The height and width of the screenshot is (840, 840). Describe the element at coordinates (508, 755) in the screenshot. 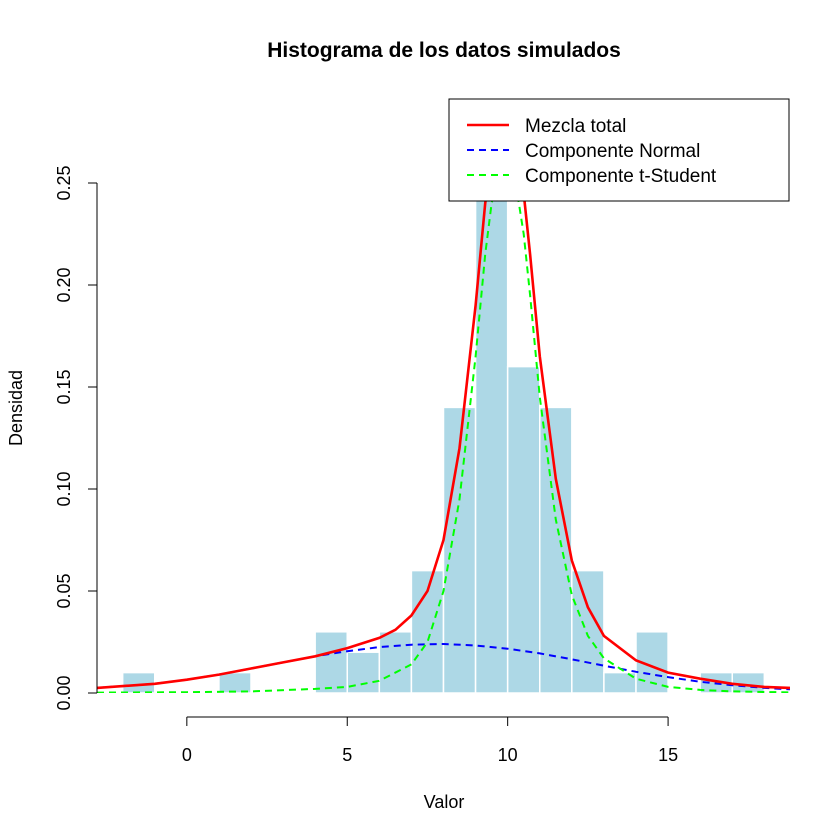

I see `x-tick-label: 10` at that location.